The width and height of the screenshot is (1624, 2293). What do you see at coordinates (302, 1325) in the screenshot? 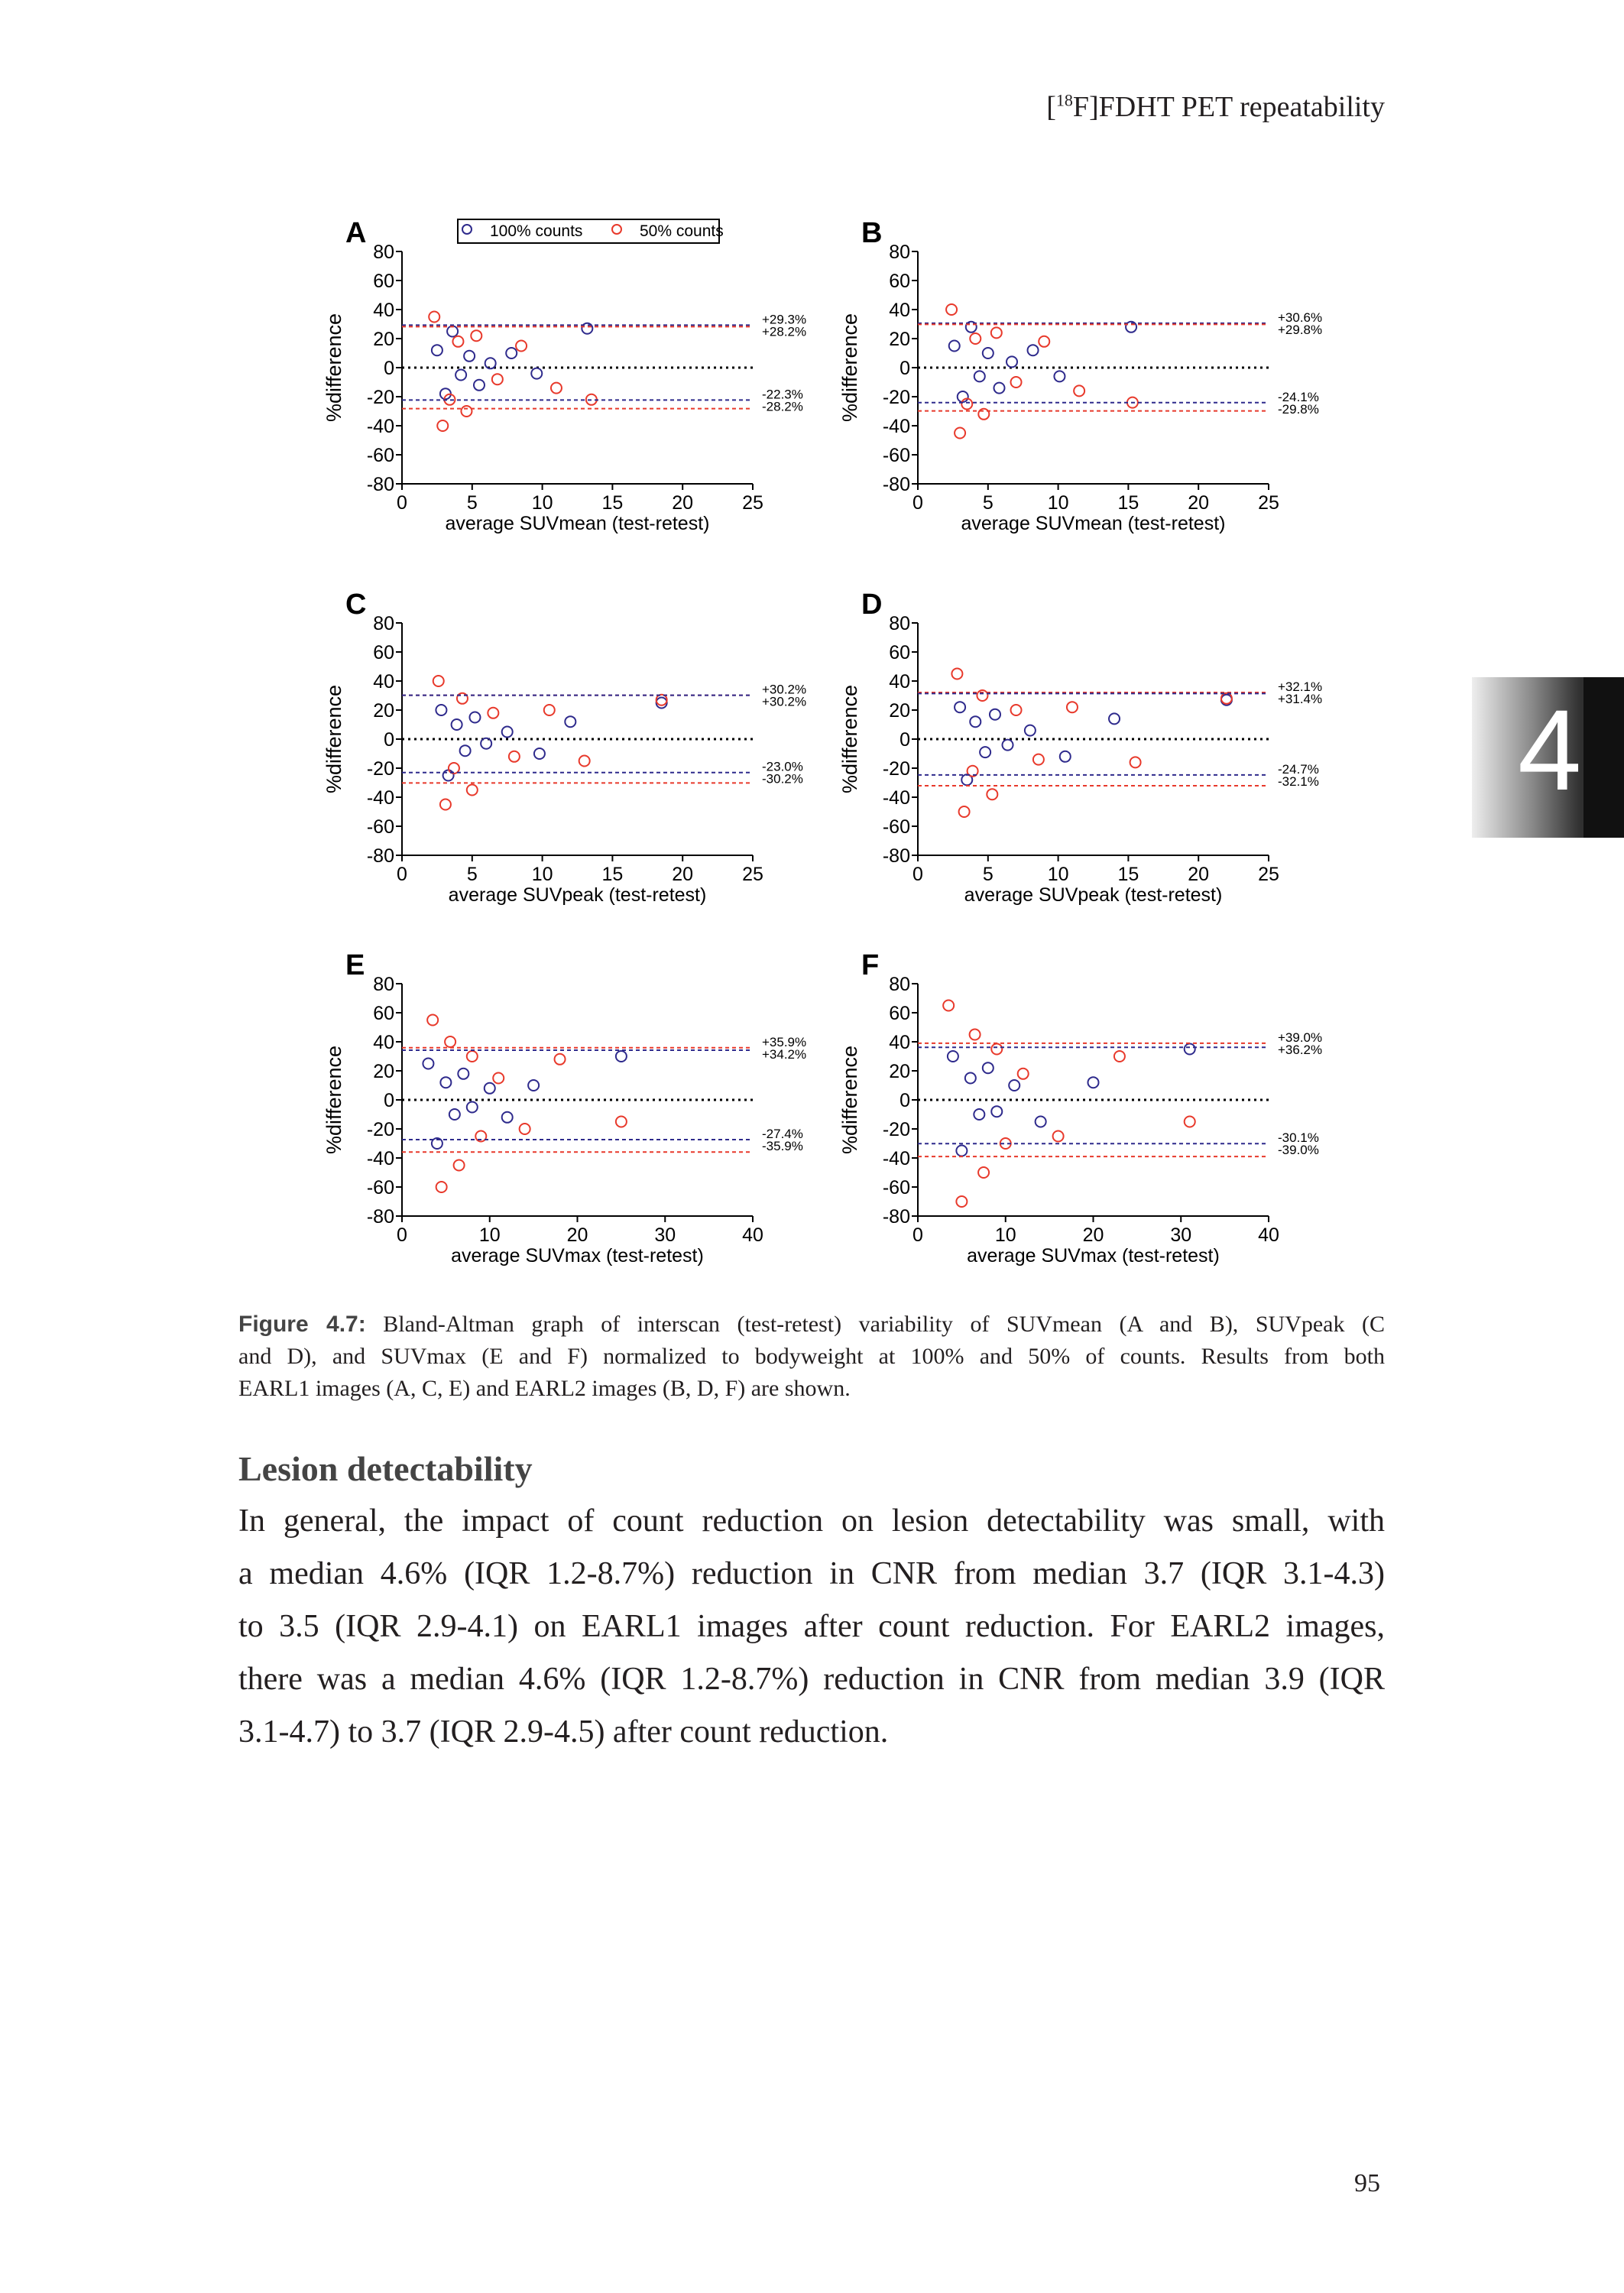
I see `caption-label: Figure 4.7:` at bounding box center [302, 1325].